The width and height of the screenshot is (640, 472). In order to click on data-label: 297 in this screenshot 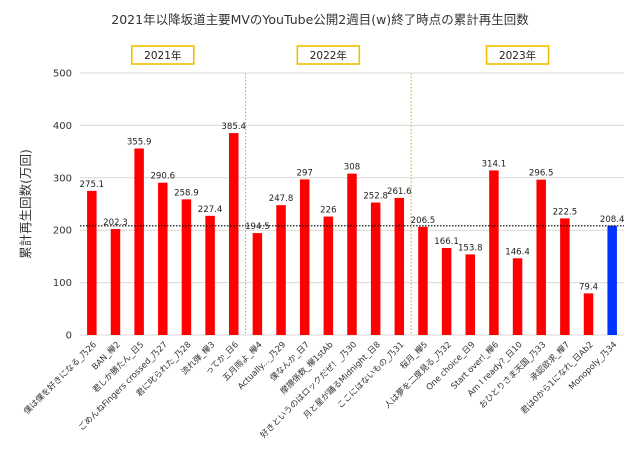, I will do `click(304, 173)`.